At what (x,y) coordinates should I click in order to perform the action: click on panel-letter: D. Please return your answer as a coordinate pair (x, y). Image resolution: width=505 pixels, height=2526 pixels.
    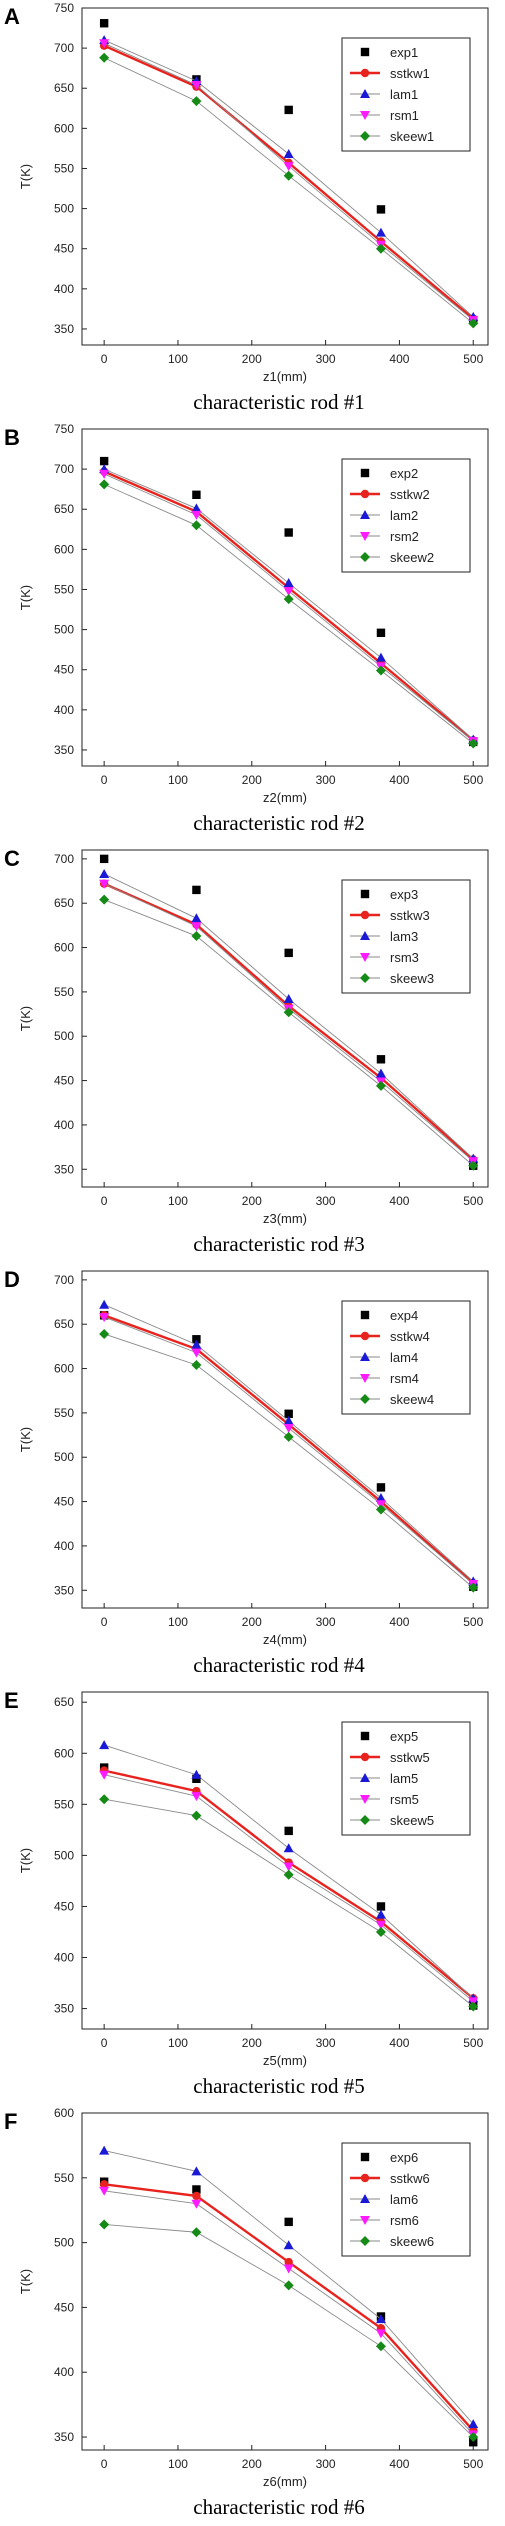
    Looking at the image, I should click on (12, 1279).